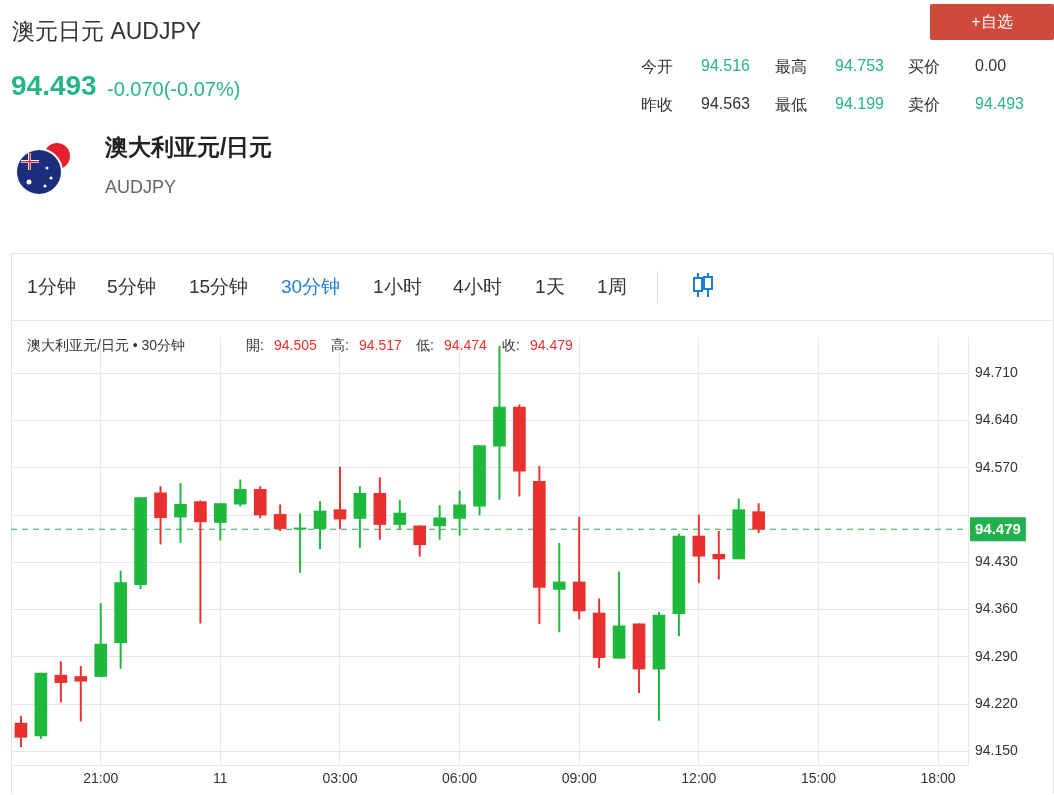 The image size is (1054, 795). I want to click on text: 94.199, so click(859, 104).